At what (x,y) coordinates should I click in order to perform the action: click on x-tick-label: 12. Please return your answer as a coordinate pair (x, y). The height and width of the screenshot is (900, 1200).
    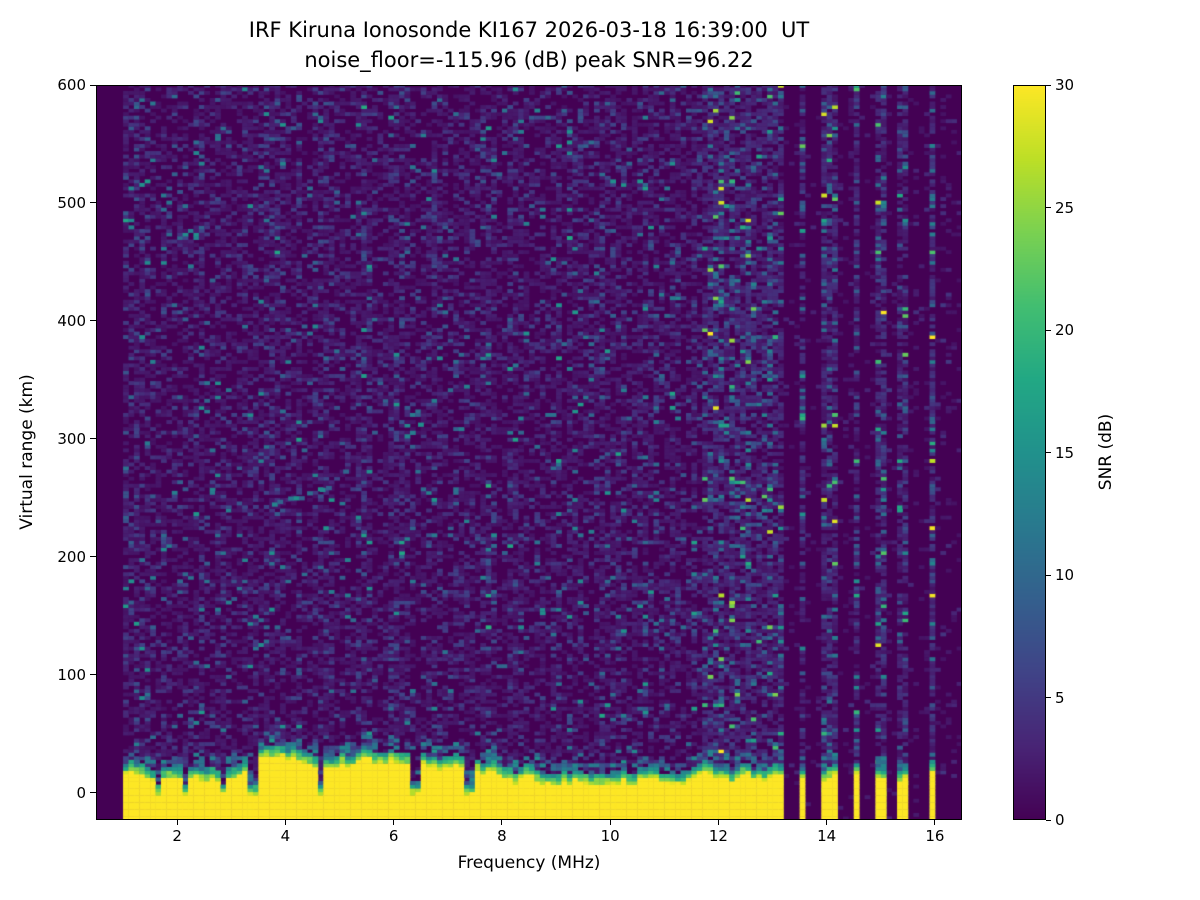
    Looking at the image, I should click on (718, 836).